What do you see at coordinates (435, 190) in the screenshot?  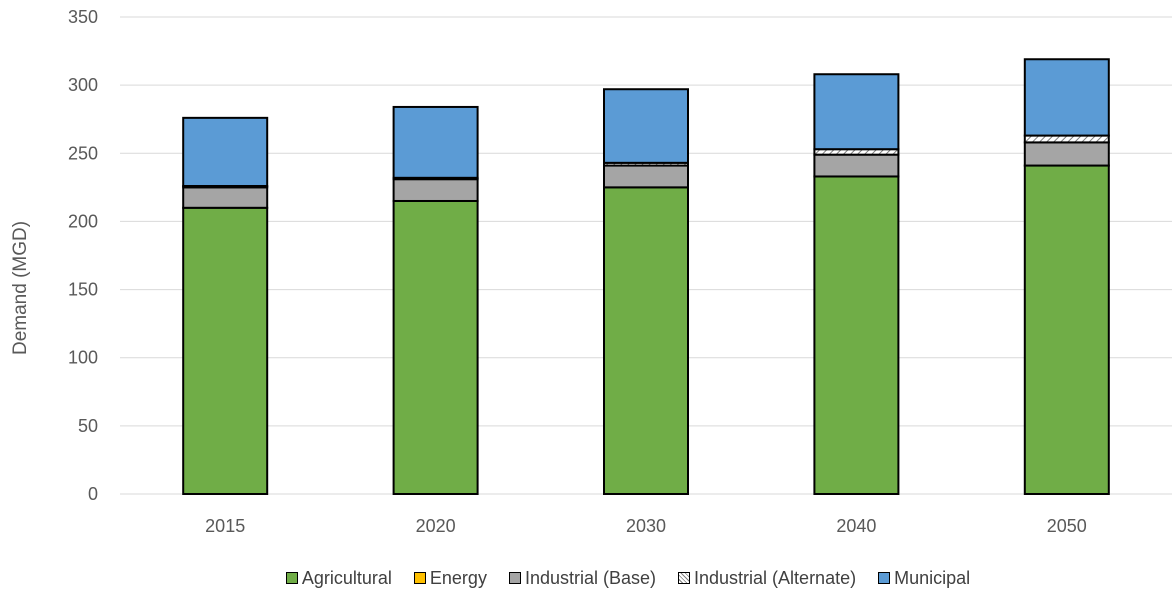 I see `bar-segment-industrial-base-2020` at bounding box center [435, 190].